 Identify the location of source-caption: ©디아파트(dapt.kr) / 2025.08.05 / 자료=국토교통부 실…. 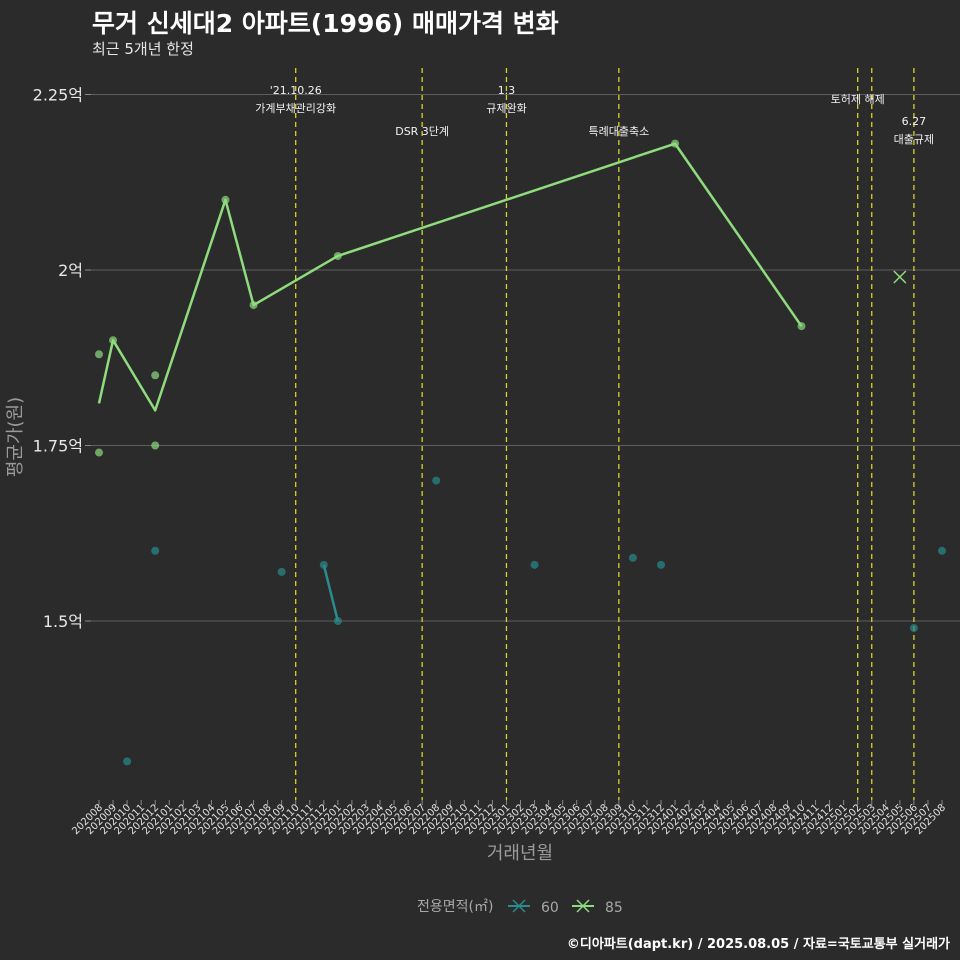
(758, 944).